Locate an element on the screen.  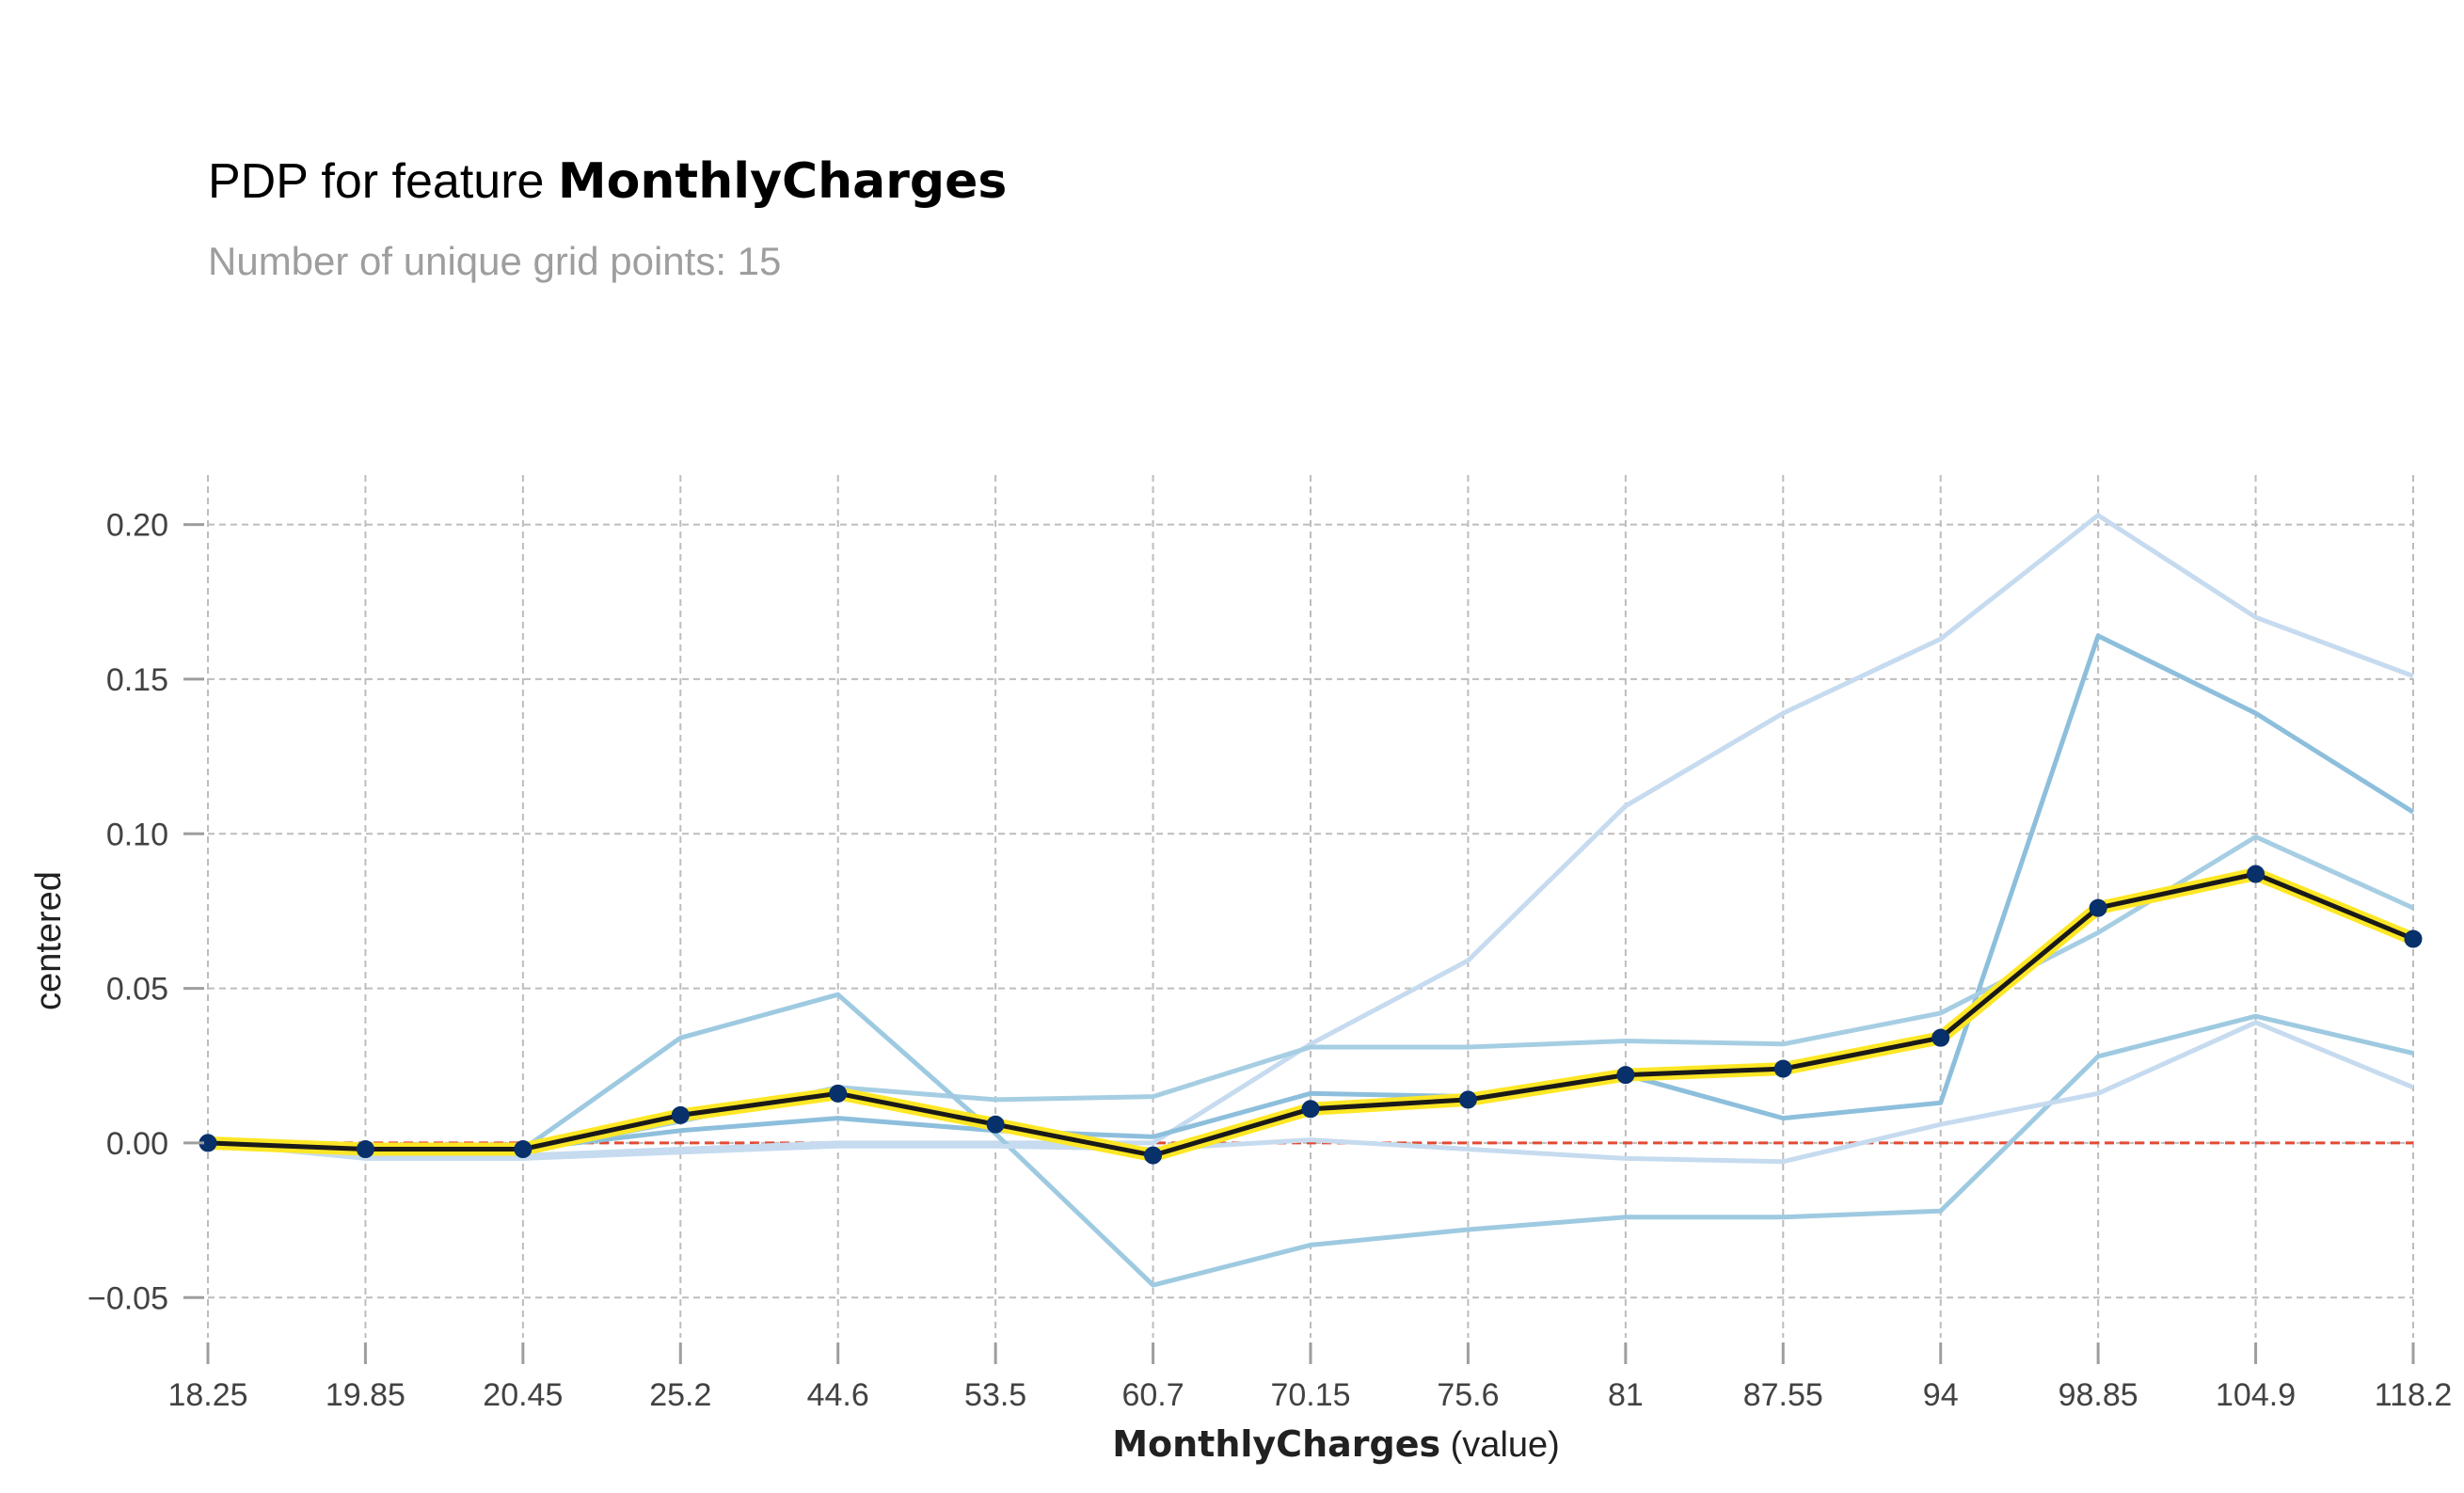
y-tick-label: 0.00 is located at coordinates (137, 1144).